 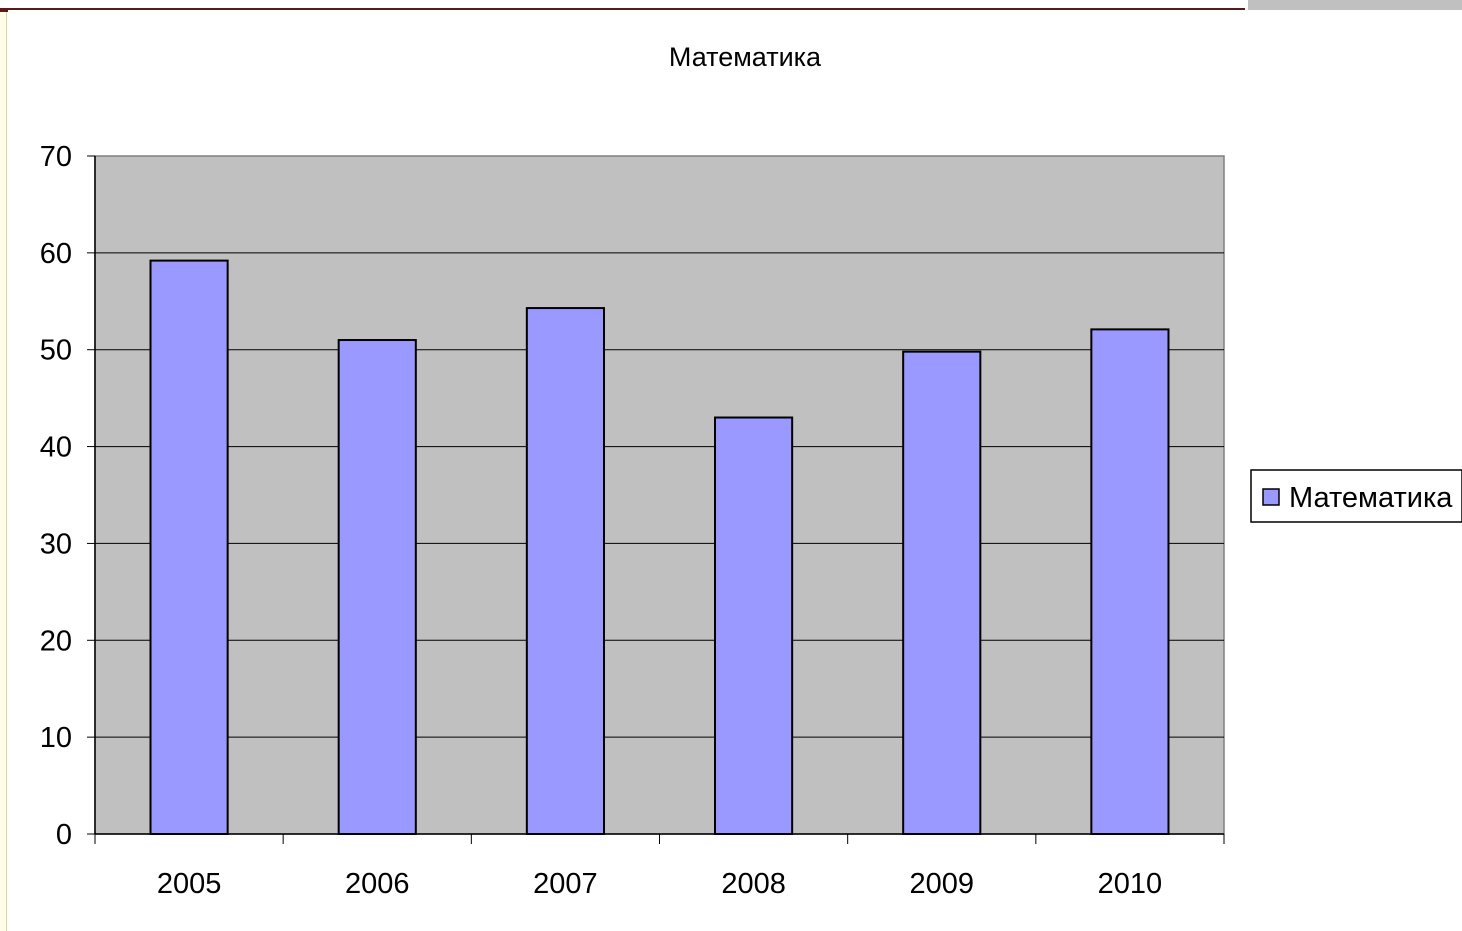 I want to click on x-tick-label: 2008, so click(x=753, y=884).